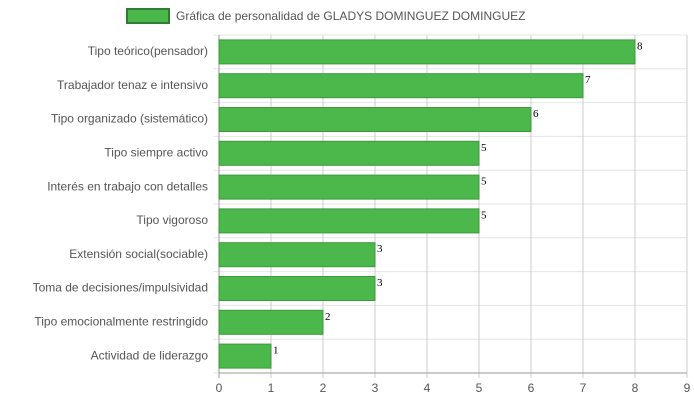 The image size is (694, 404). Describe the element at coordinates (687, 388) in the screenshot. I see `x-tick-label: 9` at that location.